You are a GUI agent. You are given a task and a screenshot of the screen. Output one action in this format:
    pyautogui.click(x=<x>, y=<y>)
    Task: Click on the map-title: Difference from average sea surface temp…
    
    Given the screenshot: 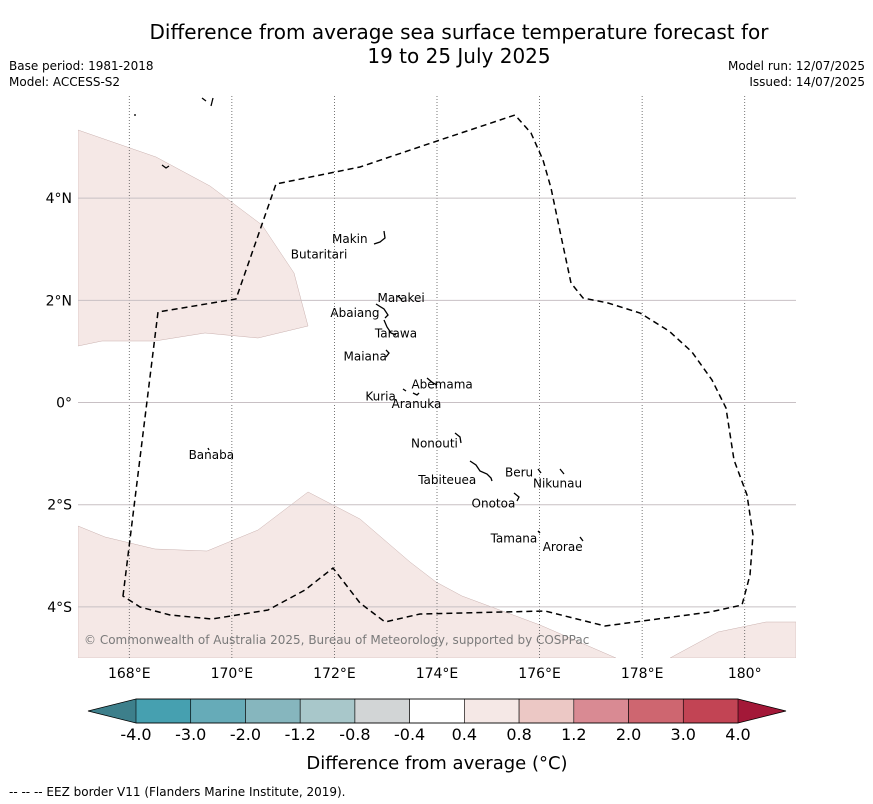 What is the action you would take?
    pyautogui.click(x=436, y=44)
    